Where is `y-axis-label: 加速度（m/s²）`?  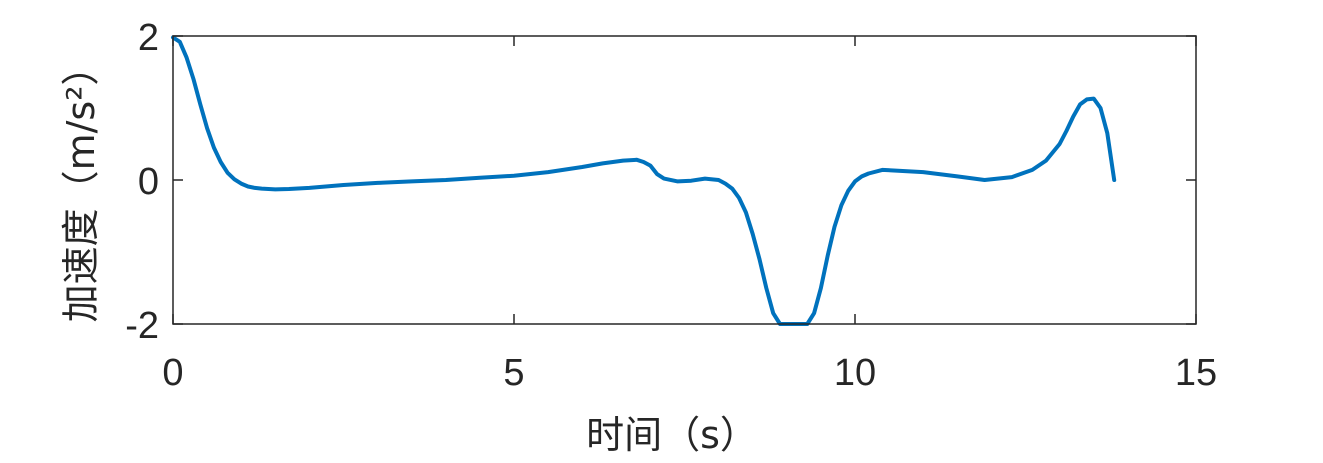
y-axis-label: 加速度（m/s²） is located at coordinates (81, 185).